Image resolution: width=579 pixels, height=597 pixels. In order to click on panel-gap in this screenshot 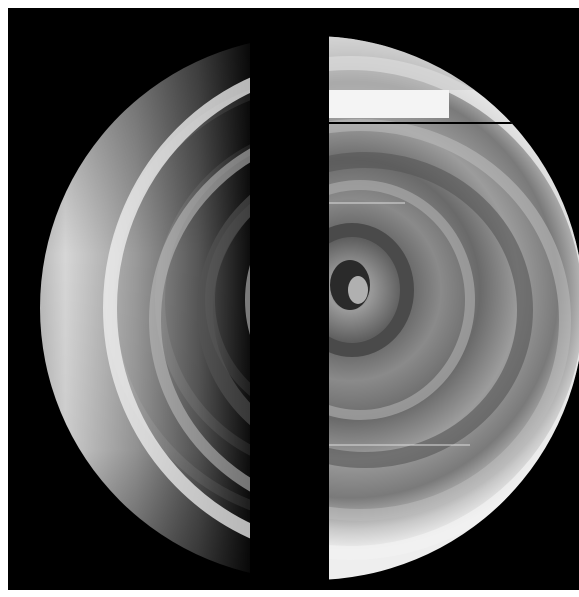, I will do `click(289, 299)`.